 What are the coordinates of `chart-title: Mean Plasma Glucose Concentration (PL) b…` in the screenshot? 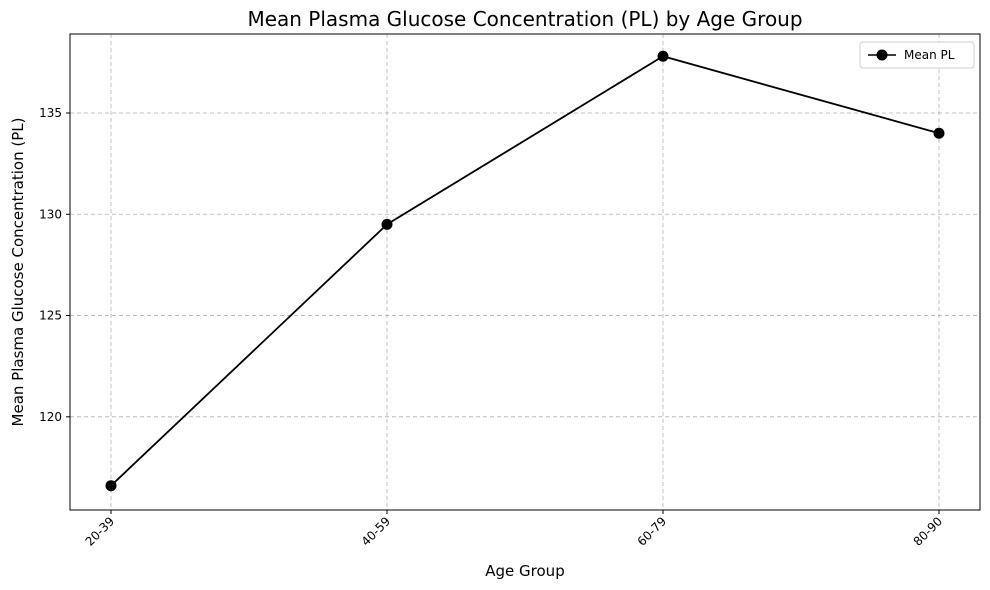 It's located at (524, 19).